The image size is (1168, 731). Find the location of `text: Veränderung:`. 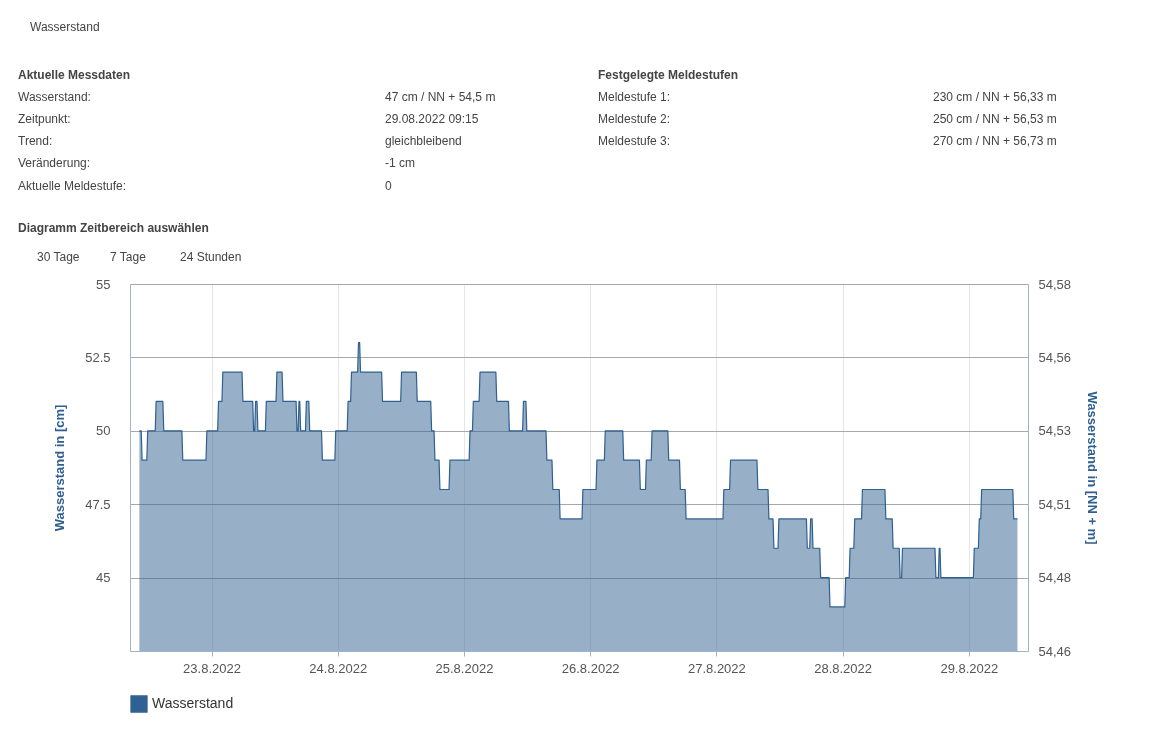

text: Veränderung: is located at coordinates (54, 163).